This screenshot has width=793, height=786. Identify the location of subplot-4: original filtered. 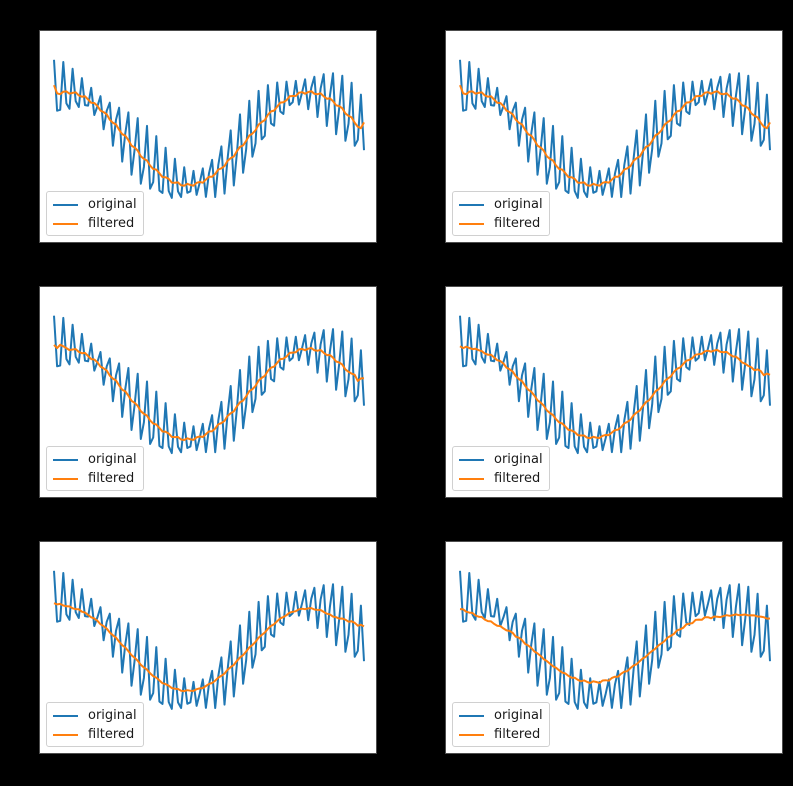
(614, 392).